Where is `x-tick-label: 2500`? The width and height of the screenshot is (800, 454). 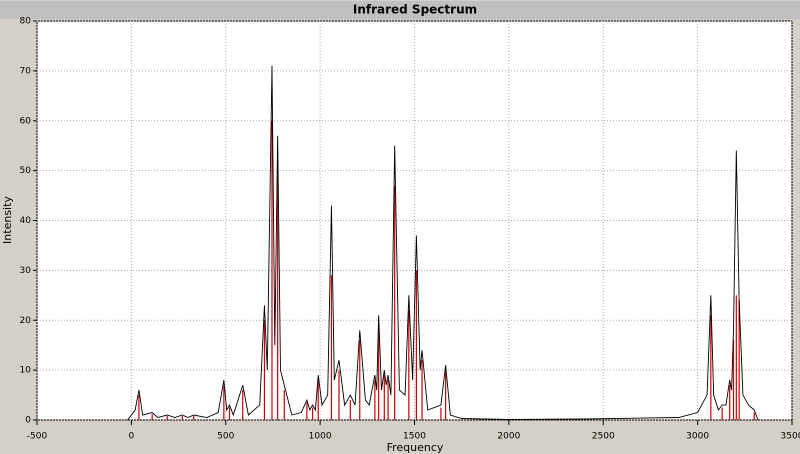
x-tick-label: 2500 is located at coordinates (603, 437).